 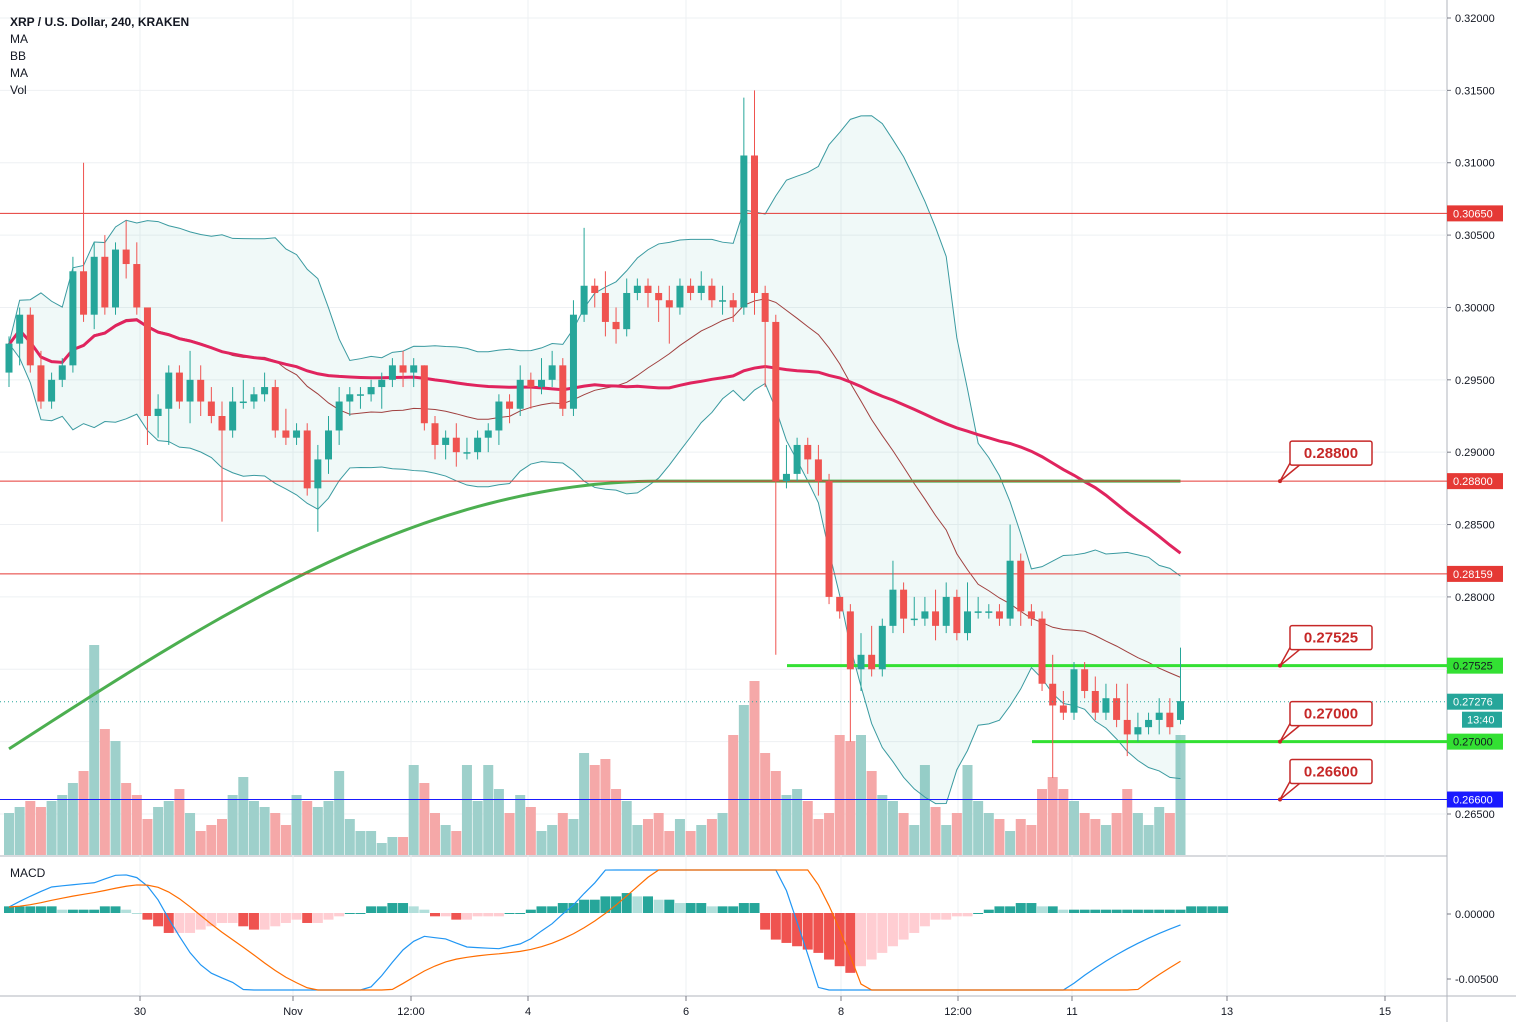 I want to click on countdown-label: 13:40, so click(x=1481, y=721).